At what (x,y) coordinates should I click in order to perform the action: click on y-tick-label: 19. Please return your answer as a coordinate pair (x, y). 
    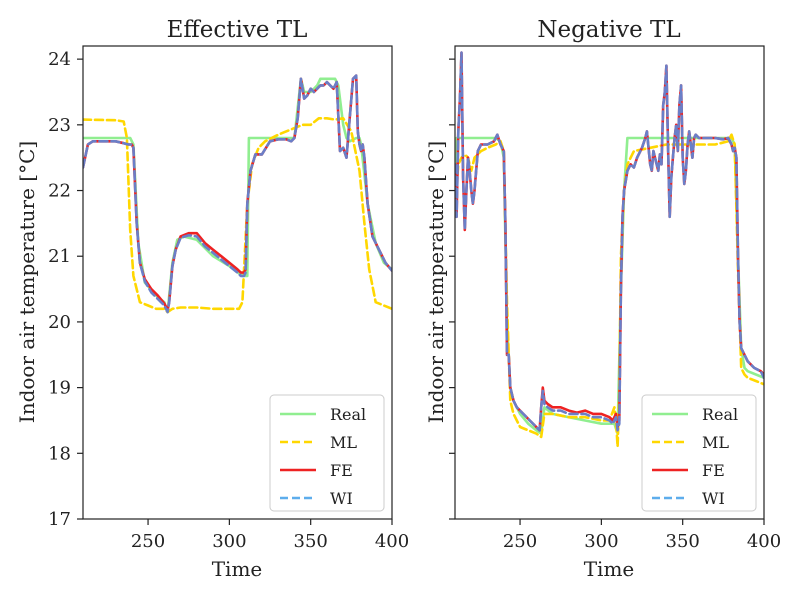
    Looking at the image, I should click on (59, 388).